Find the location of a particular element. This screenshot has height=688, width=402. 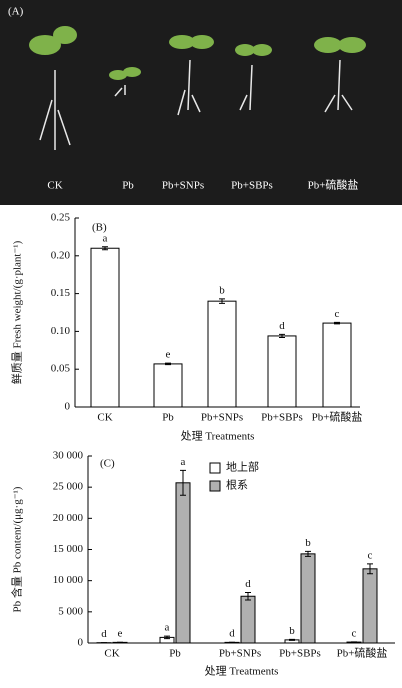

roots is located at coordinates (196, 104).